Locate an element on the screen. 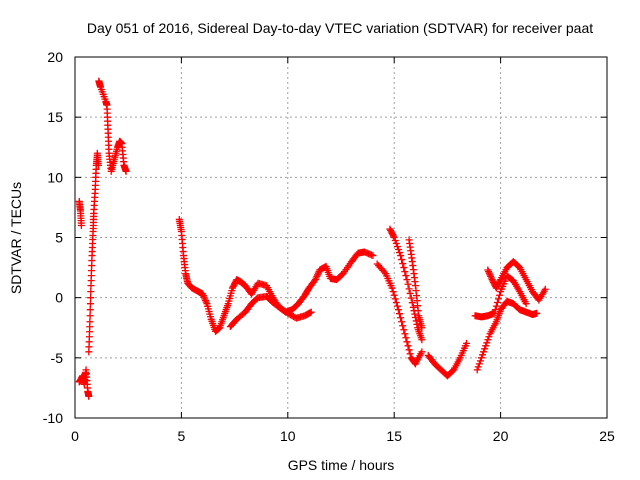 This screenshot has height=480, width=640. x-tick-label: 15 is located at coordinates (394, 436).